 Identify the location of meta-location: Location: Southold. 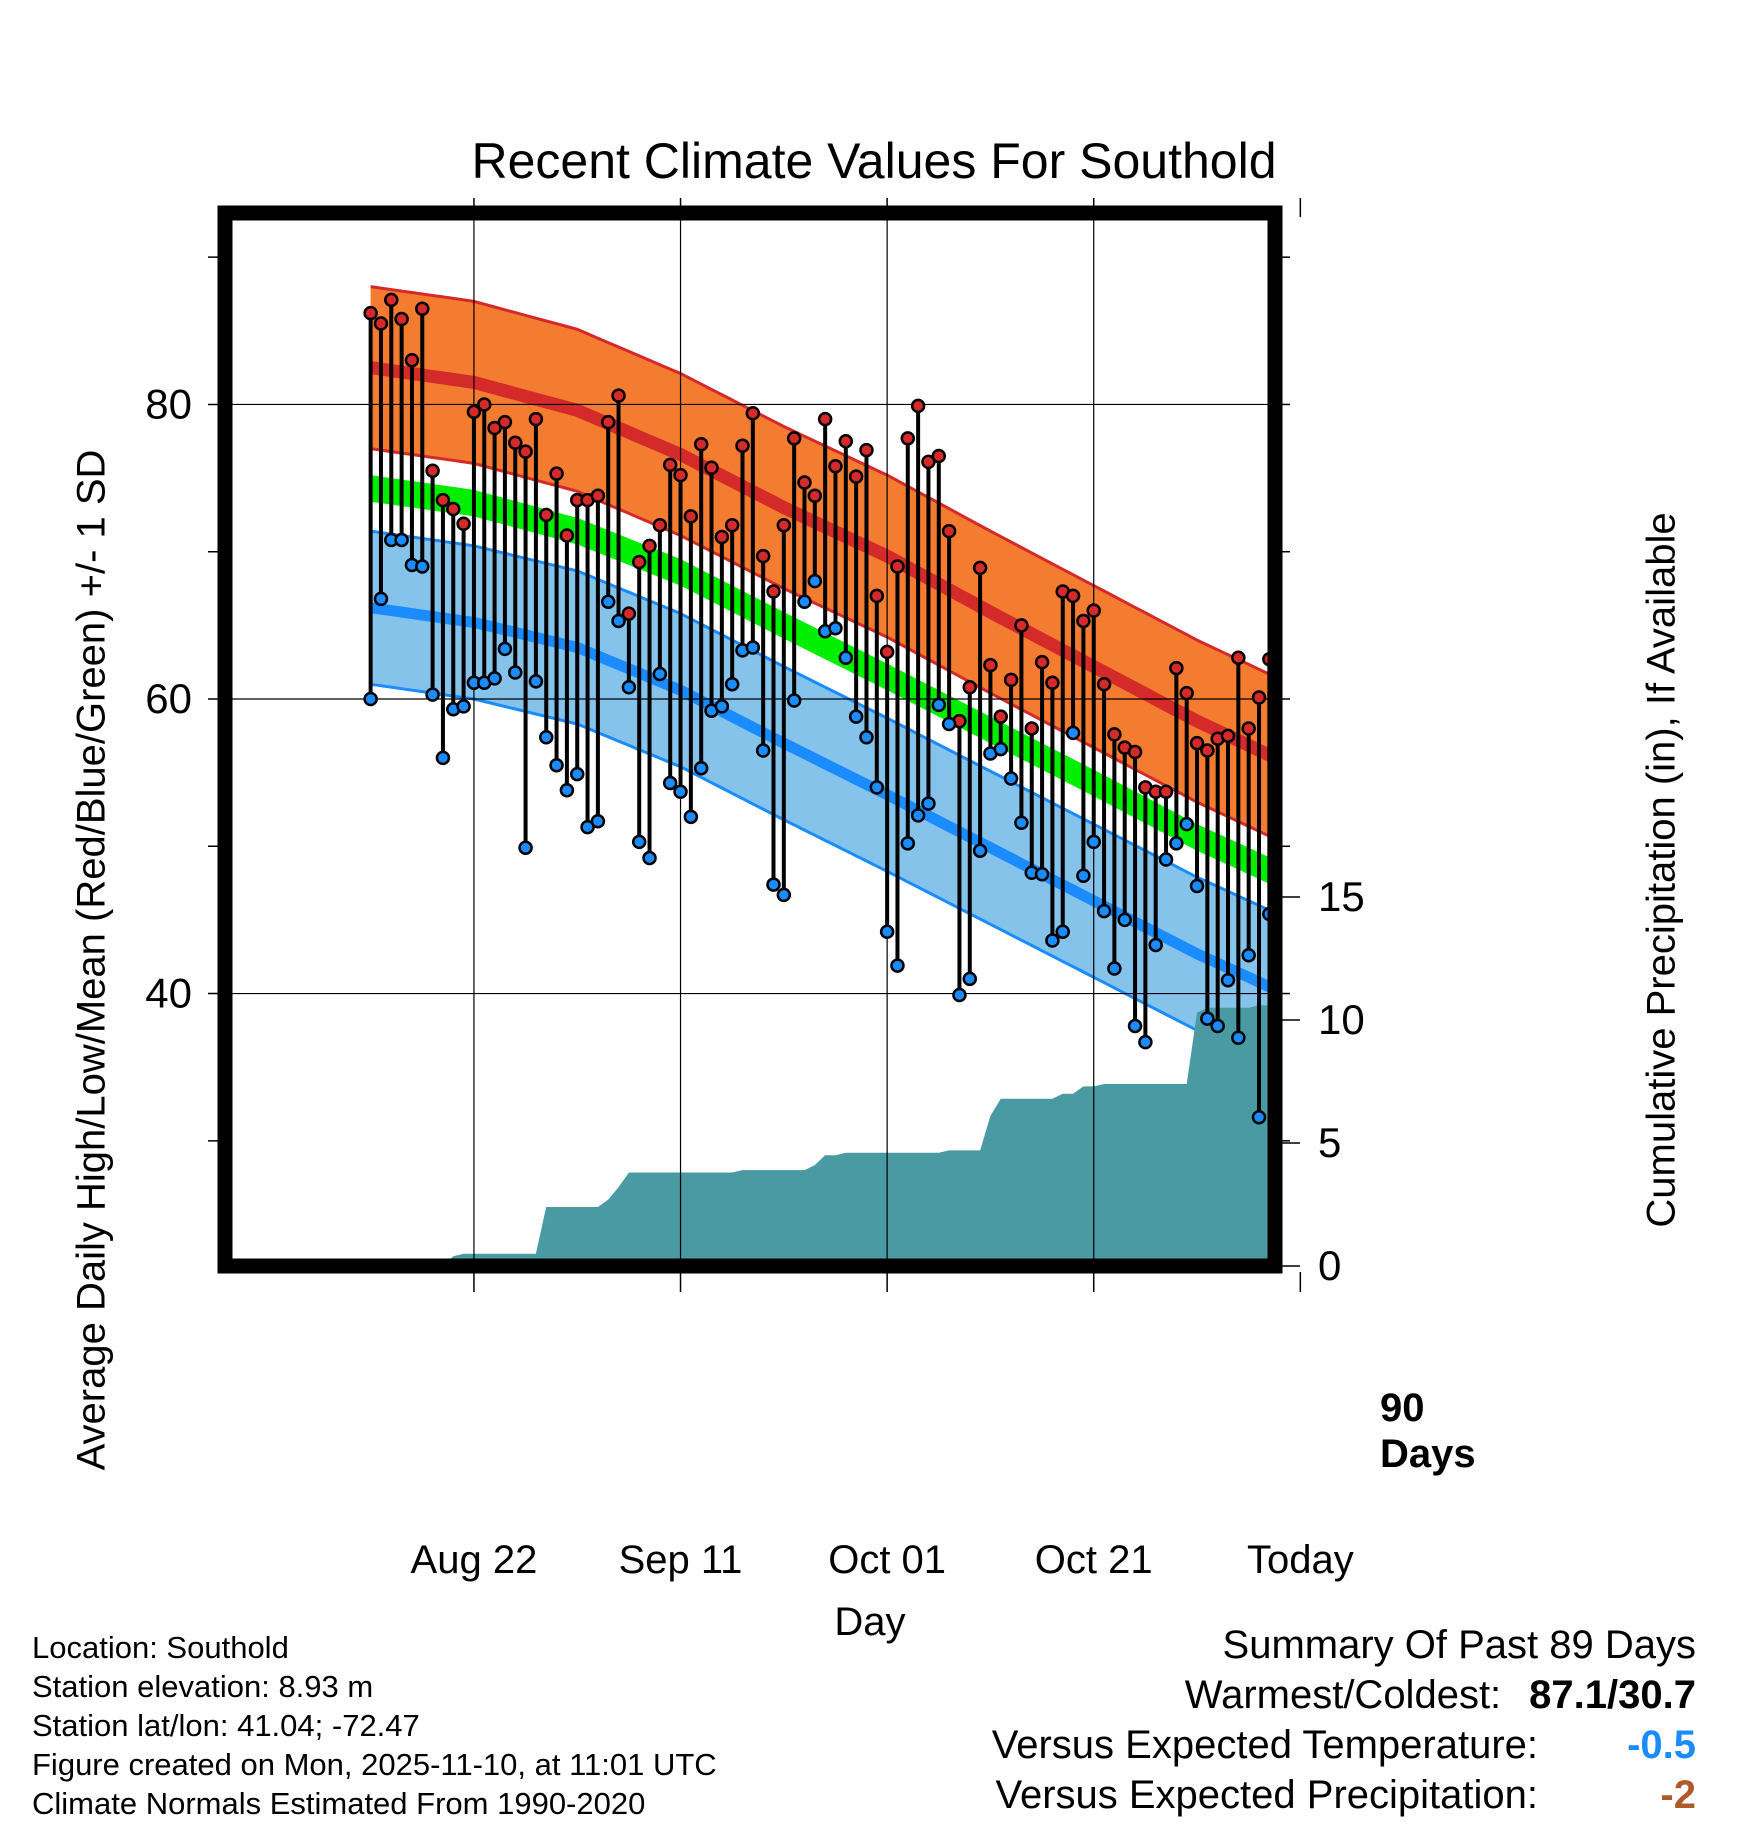
(160, 1647).